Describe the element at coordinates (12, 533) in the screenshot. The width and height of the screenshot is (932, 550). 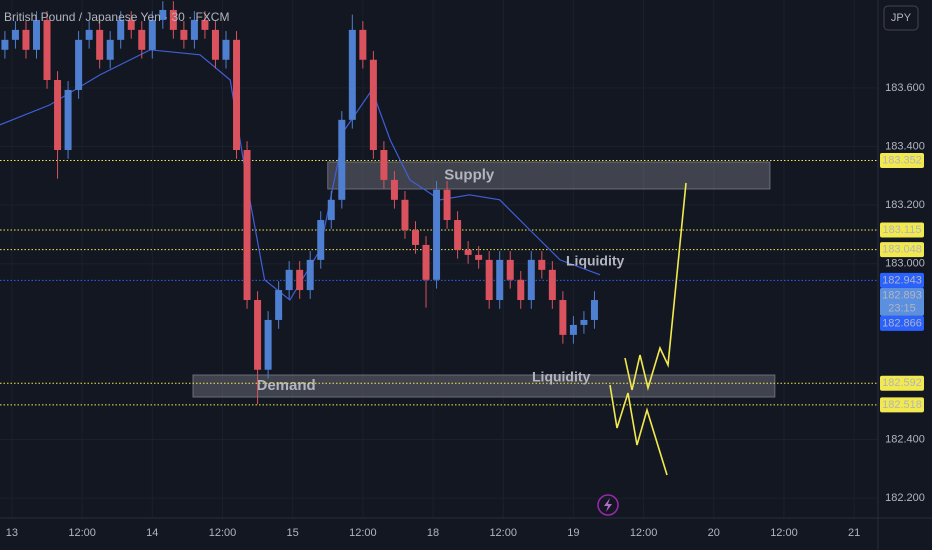
I see `x-tick-label: 13` at that location.